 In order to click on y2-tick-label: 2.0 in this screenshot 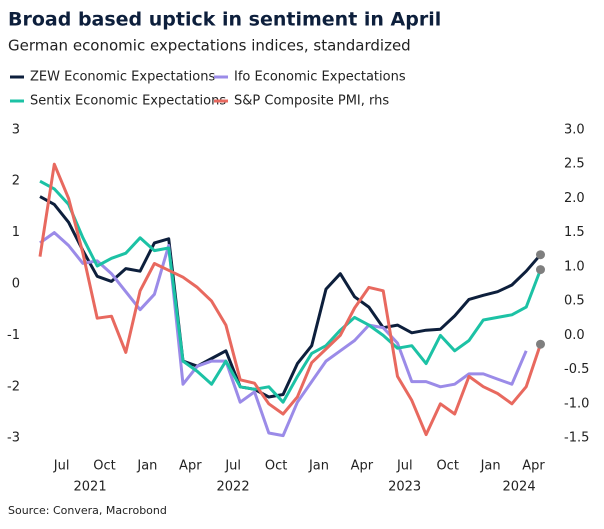, I will do `click(574, 198)`.